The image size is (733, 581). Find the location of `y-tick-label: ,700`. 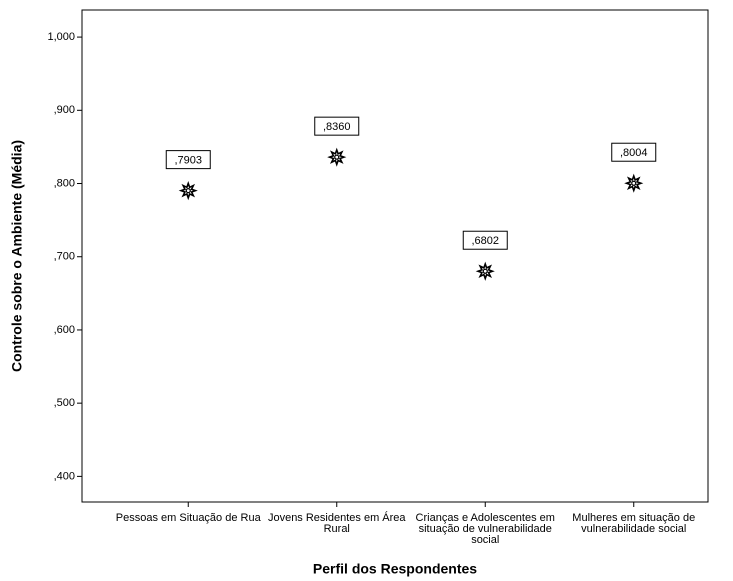

y-tick-label: ,700 is located at coordinates (64, 257).